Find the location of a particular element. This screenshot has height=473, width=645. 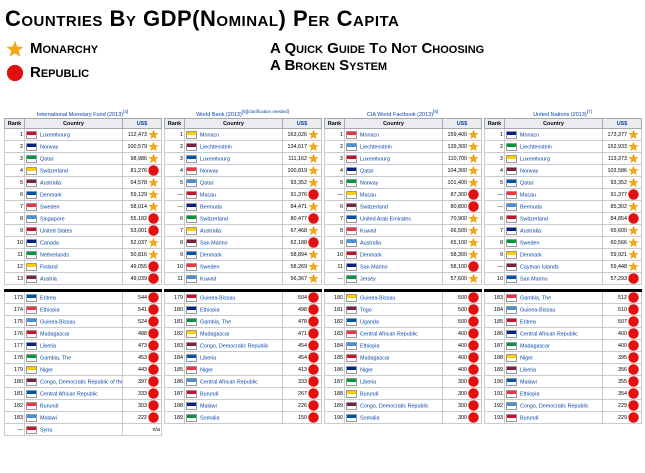

country-link: Monaco is located at coordinates (530, 134).